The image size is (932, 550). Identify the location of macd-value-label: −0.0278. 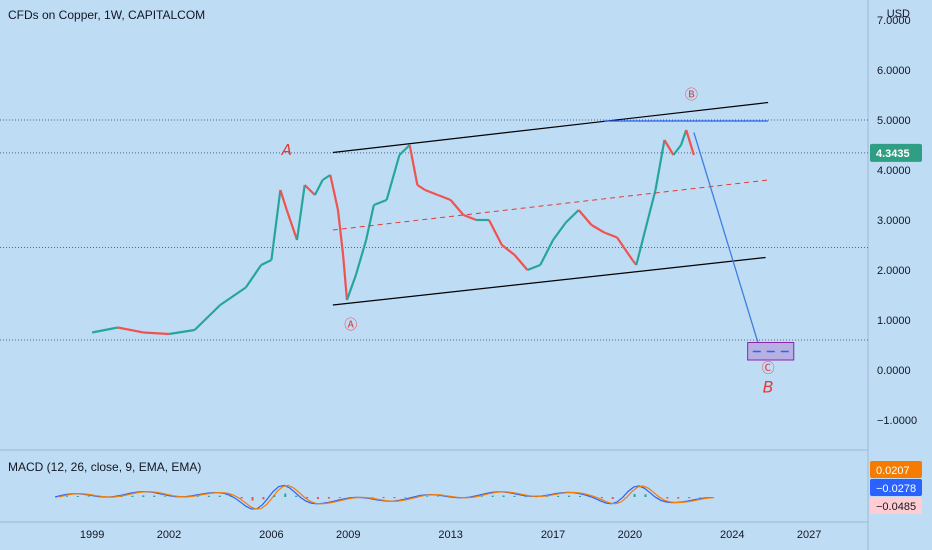
(896, 489).